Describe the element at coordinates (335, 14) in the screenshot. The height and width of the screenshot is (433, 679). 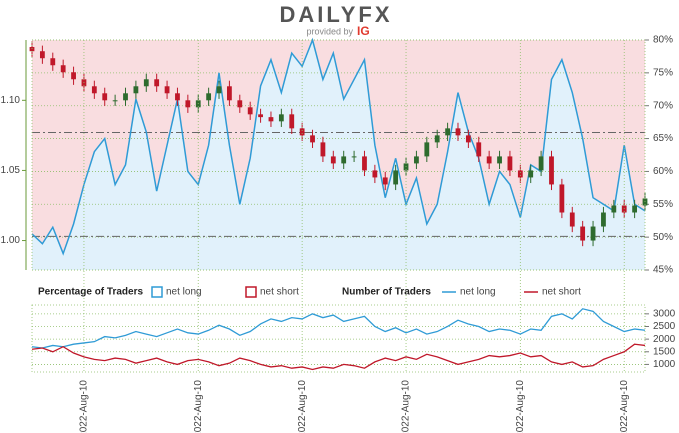
I see `brand-logo: DAILYFX` at that location.